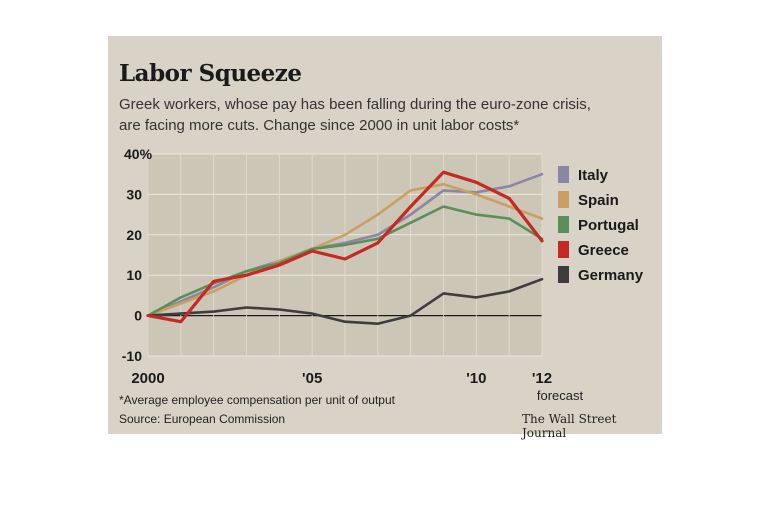 The width and height of the screenshot is (770, 528). Describe the element at coordinates (611, 275) in the screenshot. I see `legend-label-germany: Germany` at that location.